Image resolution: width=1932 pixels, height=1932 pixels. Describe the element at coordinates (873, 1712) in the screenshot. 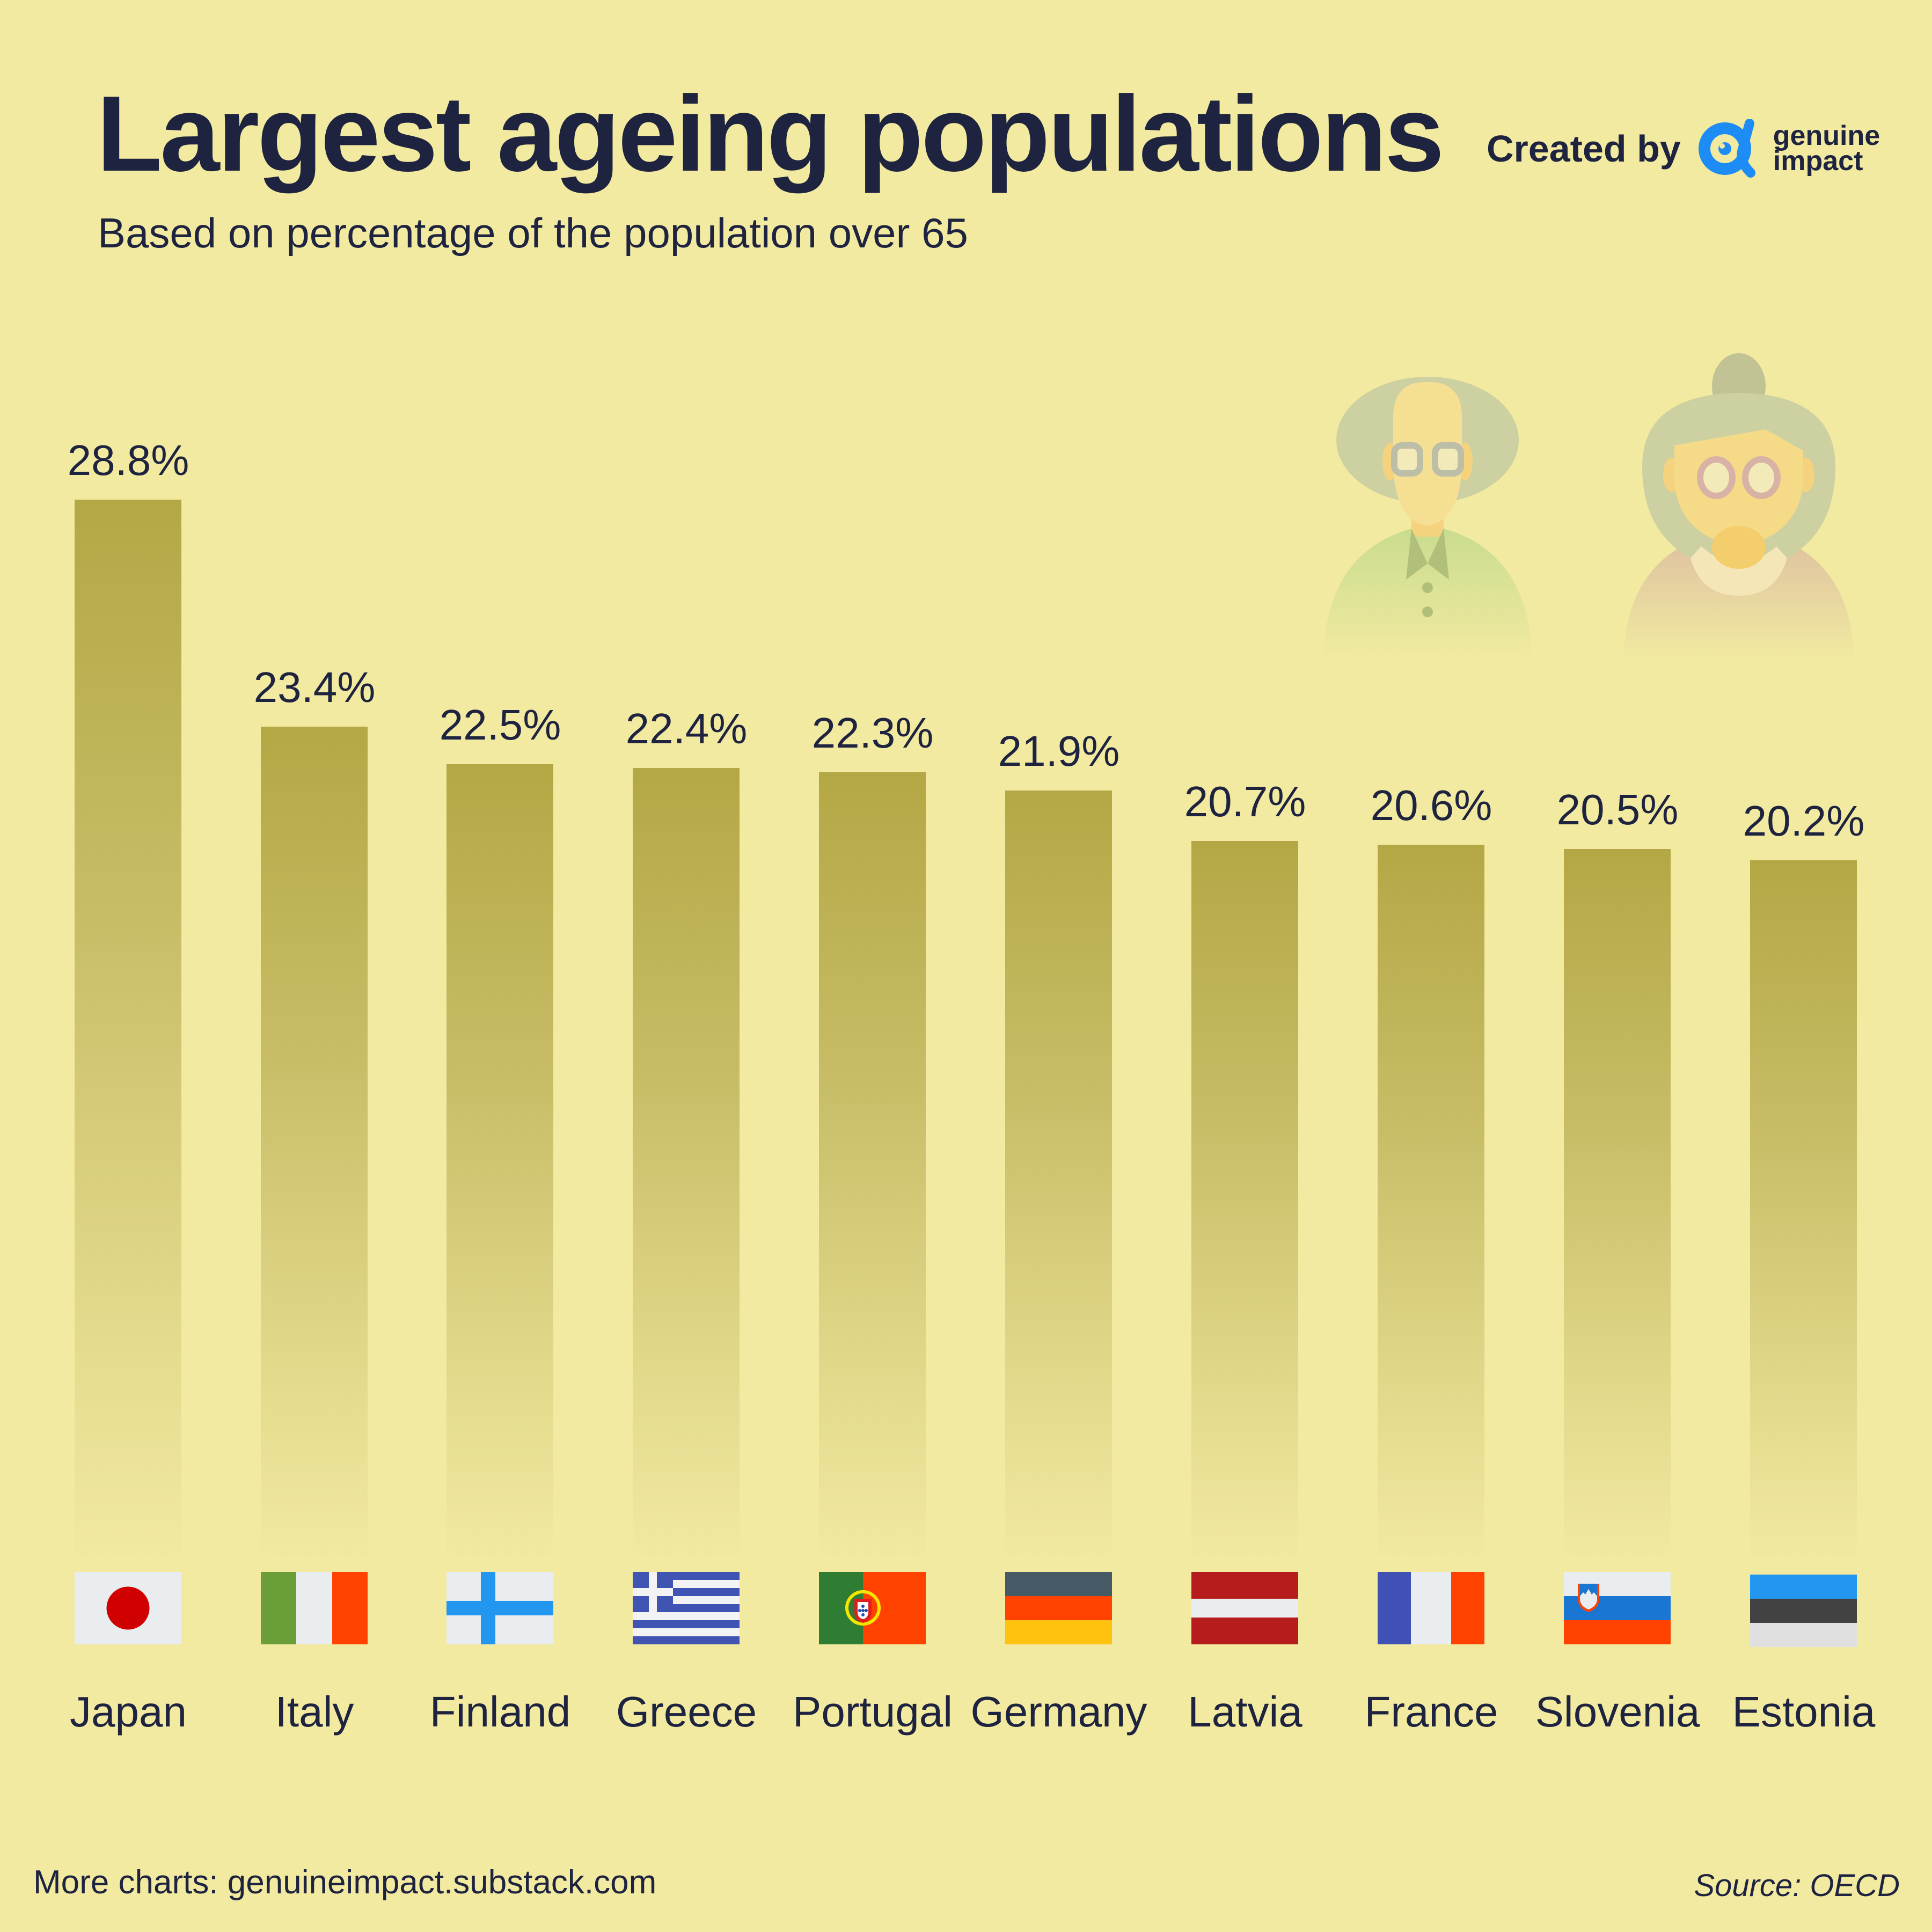

I see `country-label: Portugal` at that location.